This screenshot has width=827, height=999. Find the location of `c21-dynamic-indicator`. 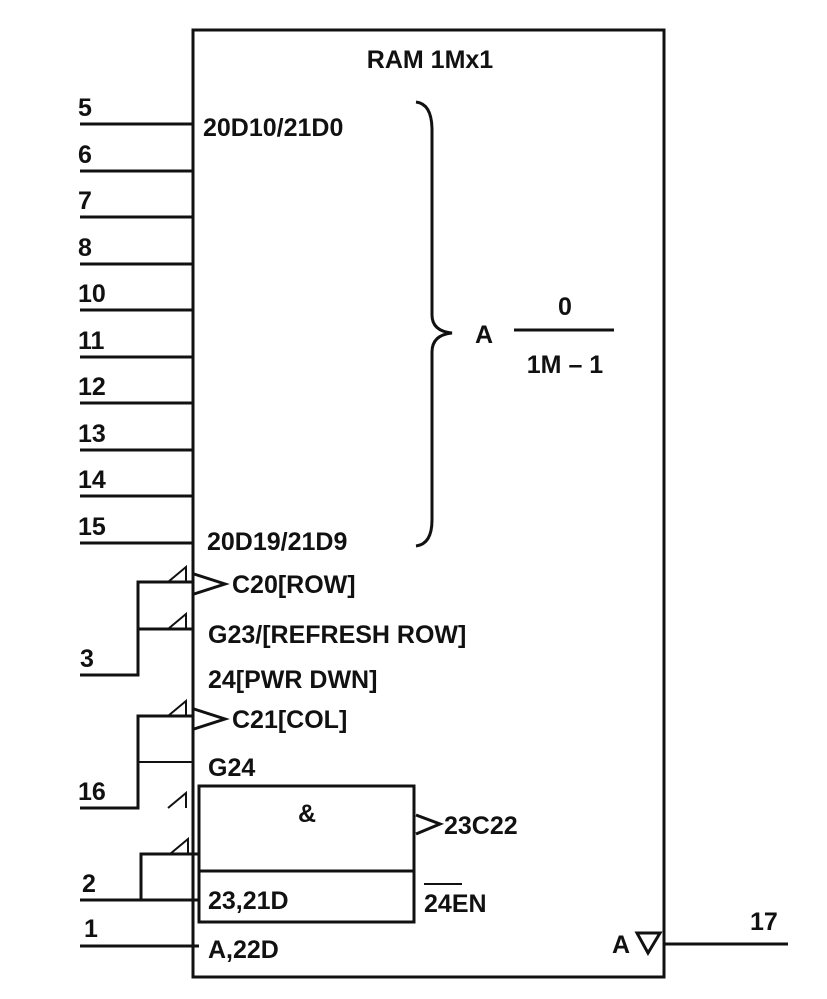

c21-dynamic-indicator is located at coordinates (177, 707).